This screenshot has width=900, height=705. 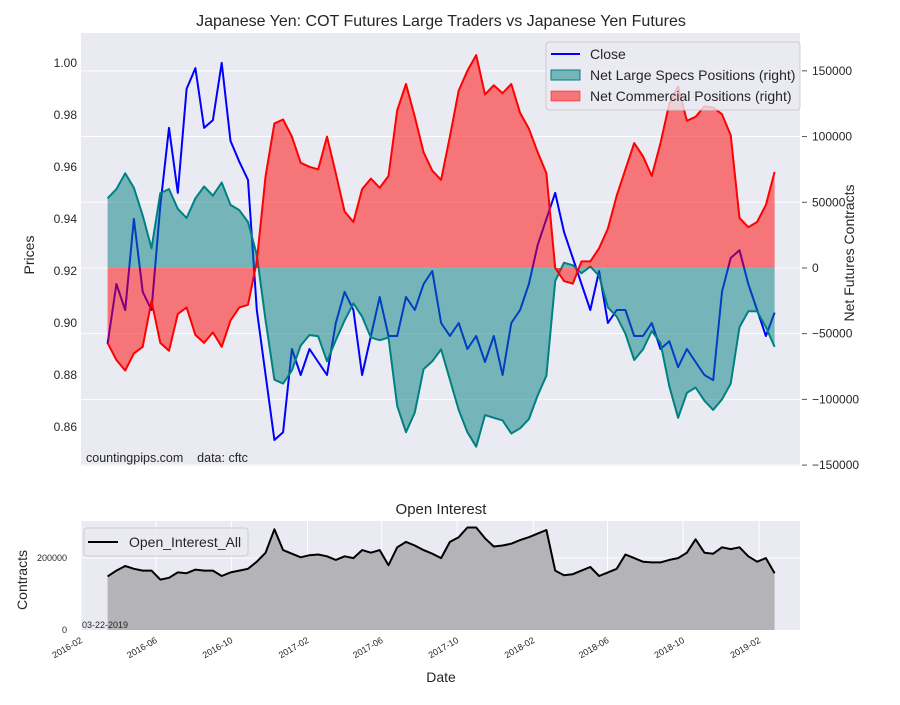 What do you see at coordinates (64, 630) in the screenshot?
I see `oi-y-tick-label: 0` at bounding box center [64, 630].